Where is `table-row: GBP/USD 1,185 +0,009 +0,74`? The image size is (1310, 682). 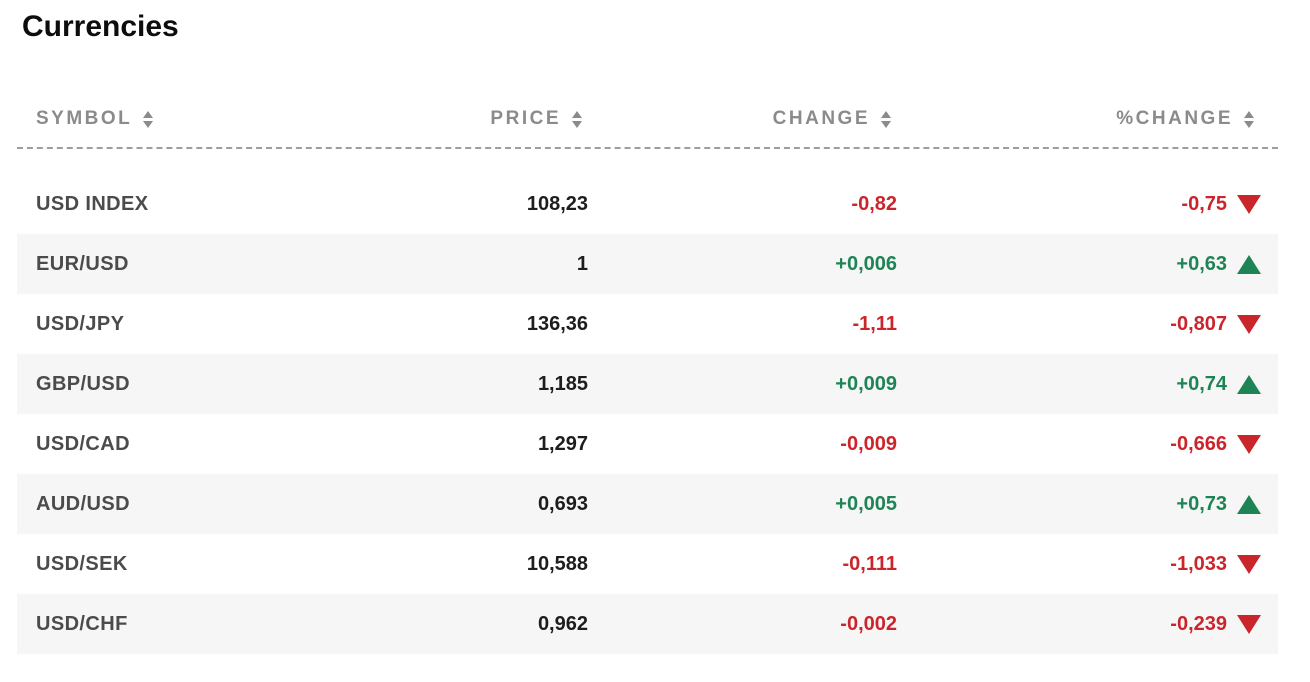 table-row: GBP/USD 1,185 +0,009 +0,74 is located at coordinates (647, 384).